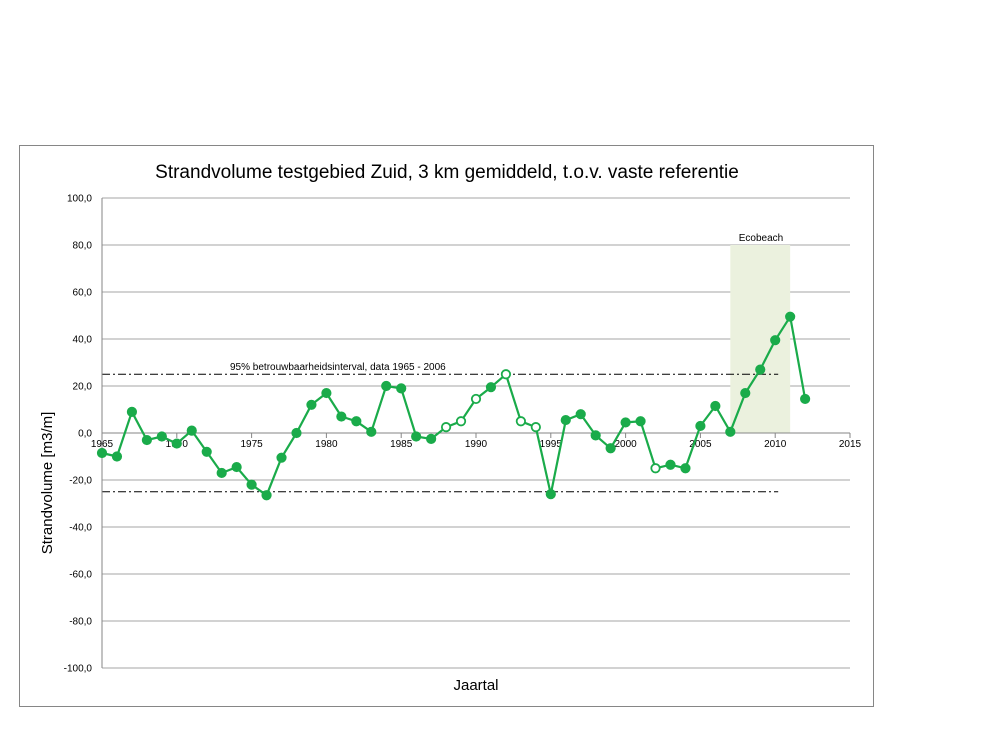 The image size is (1000, 750). Describe the element at coordinates (80, 481) in the screenshot. I see `y-tick-label: -20,0` at that location.